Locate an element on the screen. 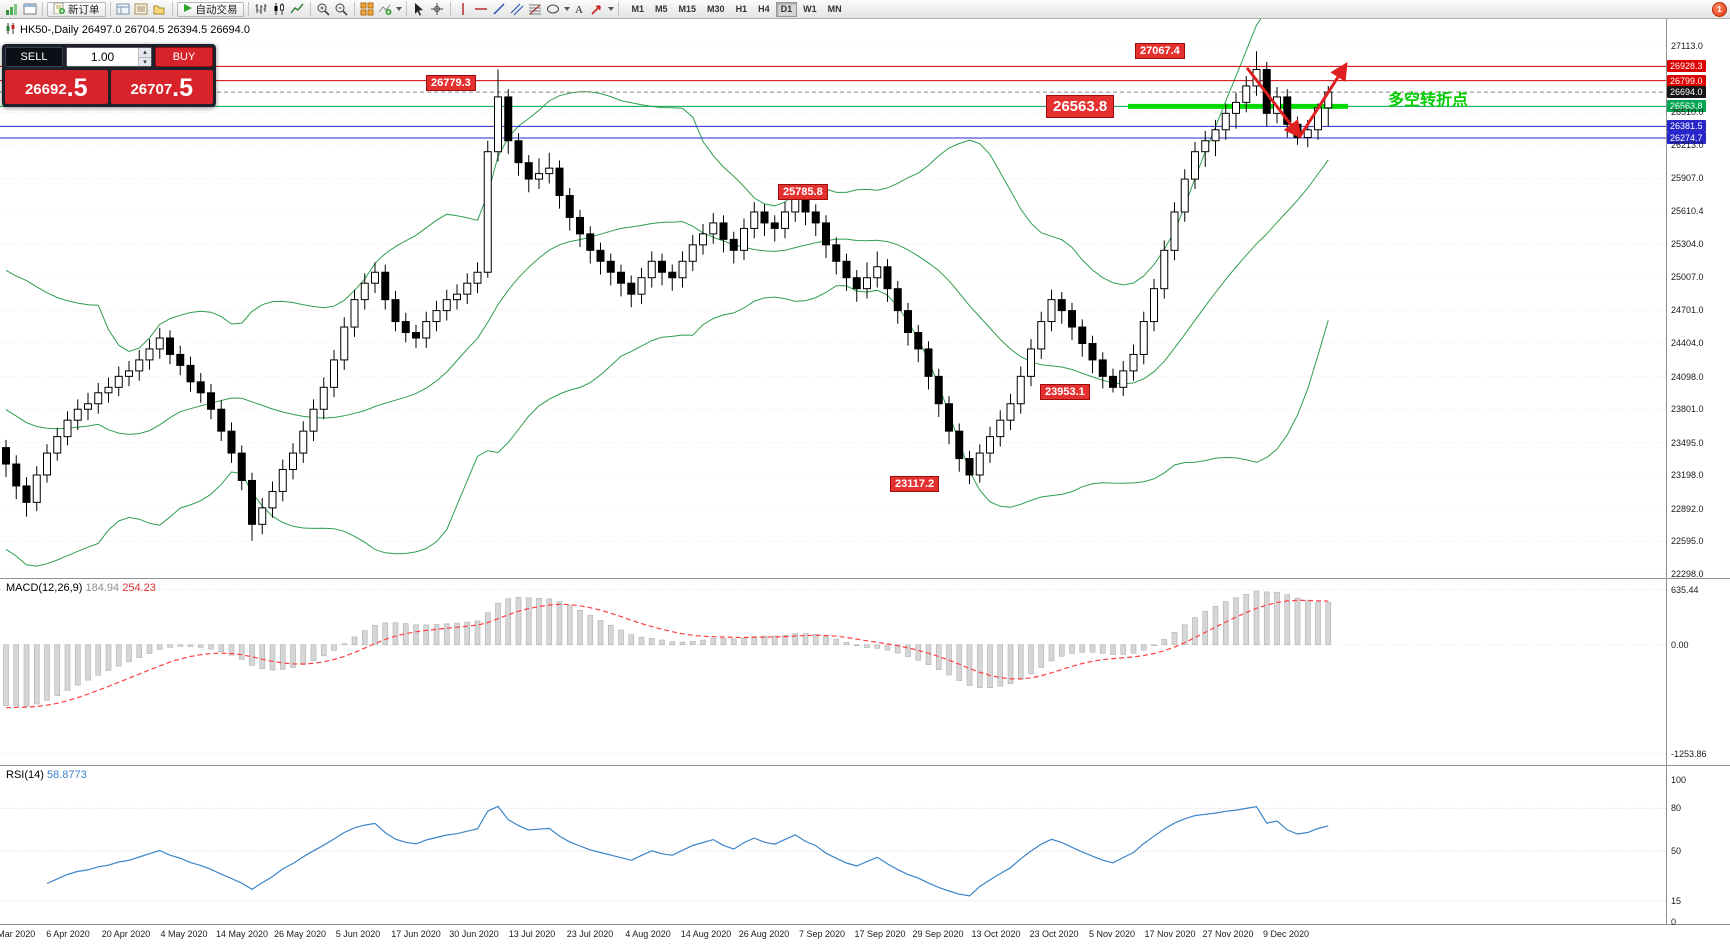  date-label: 5 Nov 2020 is located at coordinates (1112, 934).